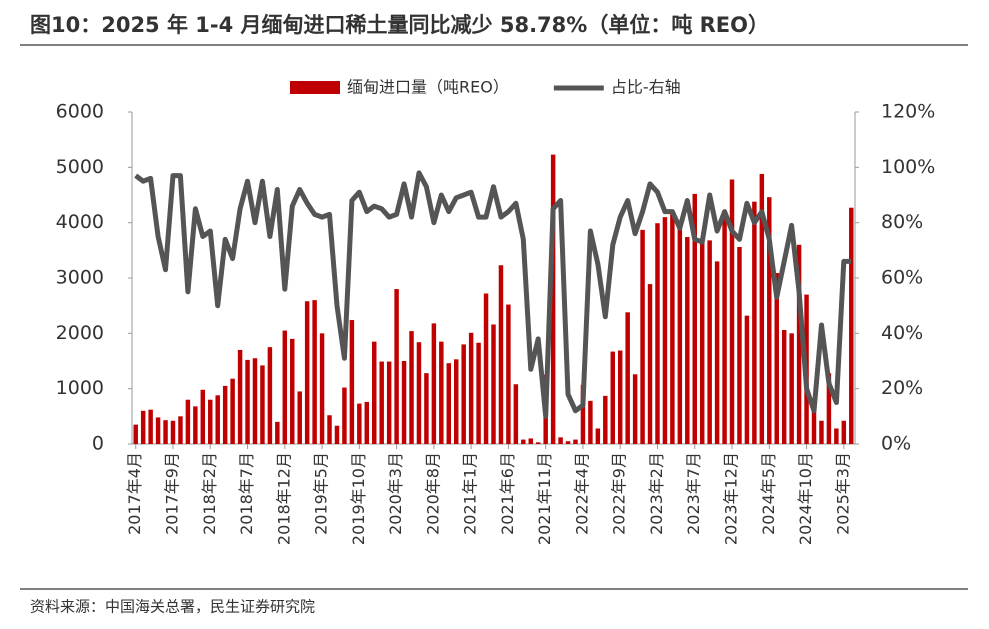  What do you see at coordinates (768, 493) in the screenshot?
I see `x-tick-label: 2024年5月` at bounding box center [768, 493].